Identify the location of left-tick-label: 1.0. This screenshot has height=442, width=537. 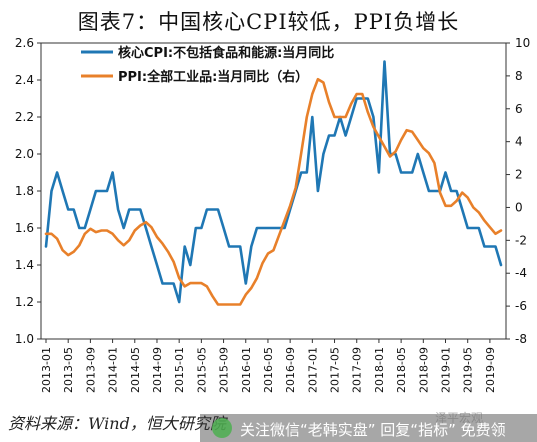
(24, 339).